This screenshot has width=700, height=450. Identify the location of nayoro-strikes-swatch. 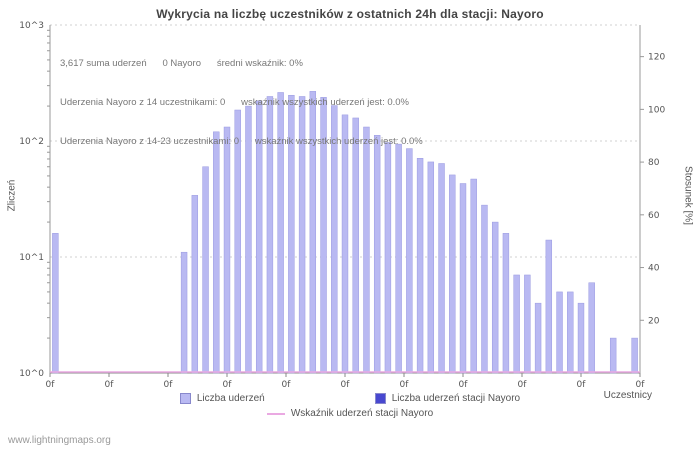
(380, 398).